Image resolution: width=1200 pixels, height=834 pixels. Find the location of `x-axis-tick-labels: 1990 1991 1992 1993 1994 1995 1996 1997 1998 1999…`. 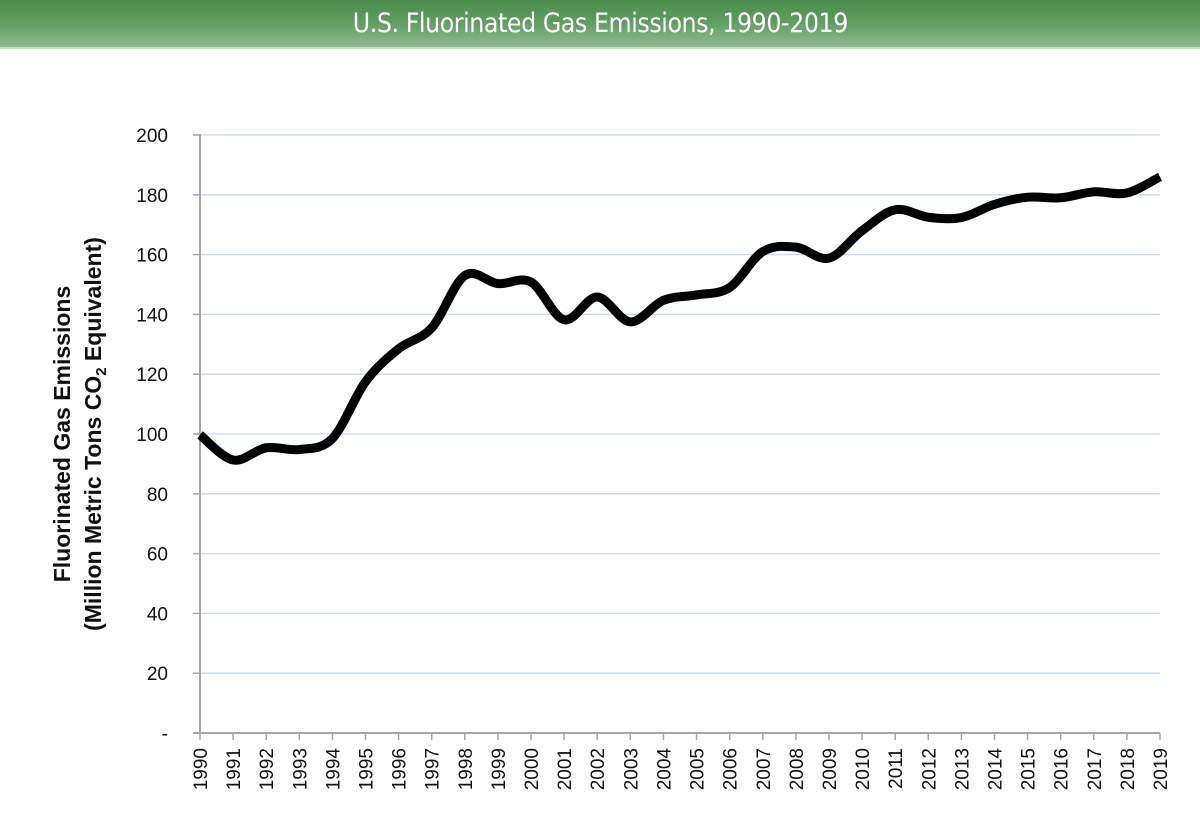

x-axis-tick-labels: 1990 1991 1992 1993 1994 1995 1996 1997 1998 1999… is located at coordinates (681, 769).